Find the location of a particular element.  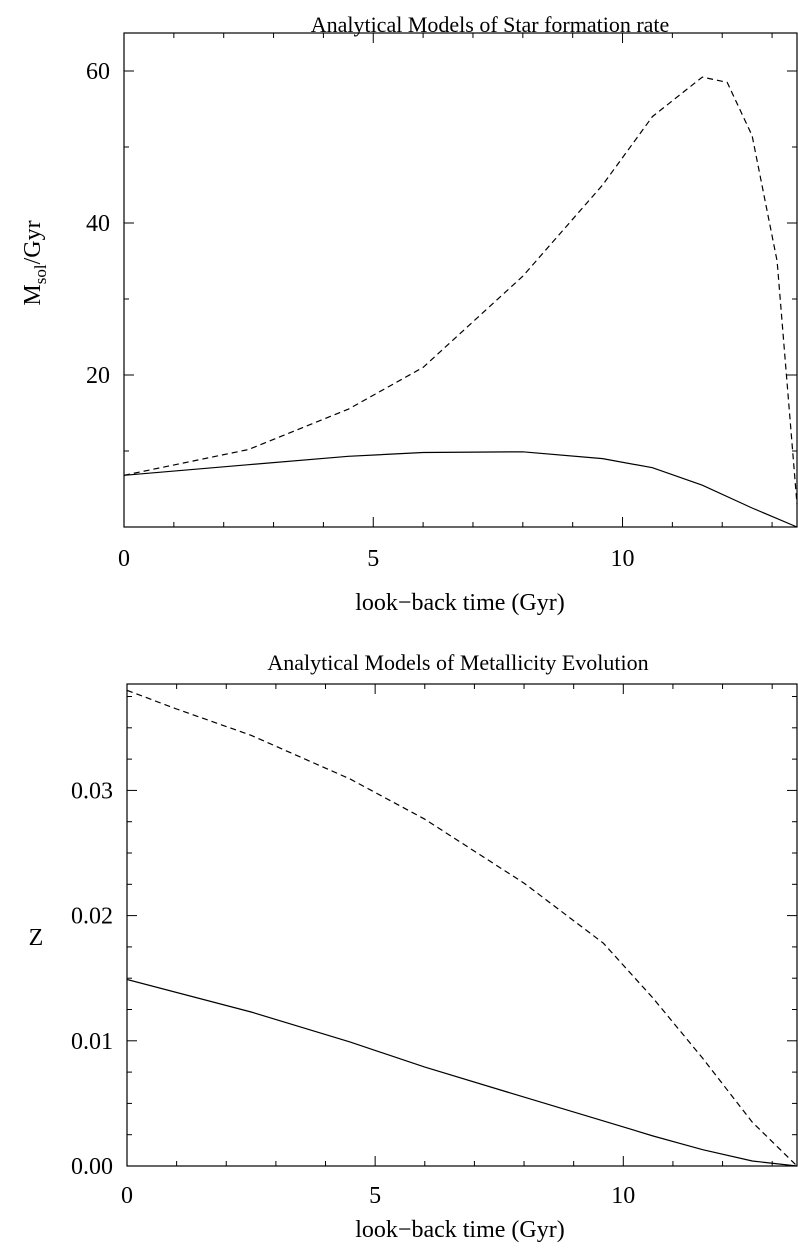

y-axis-label-sub: sol is located at coordinates (40, 274).